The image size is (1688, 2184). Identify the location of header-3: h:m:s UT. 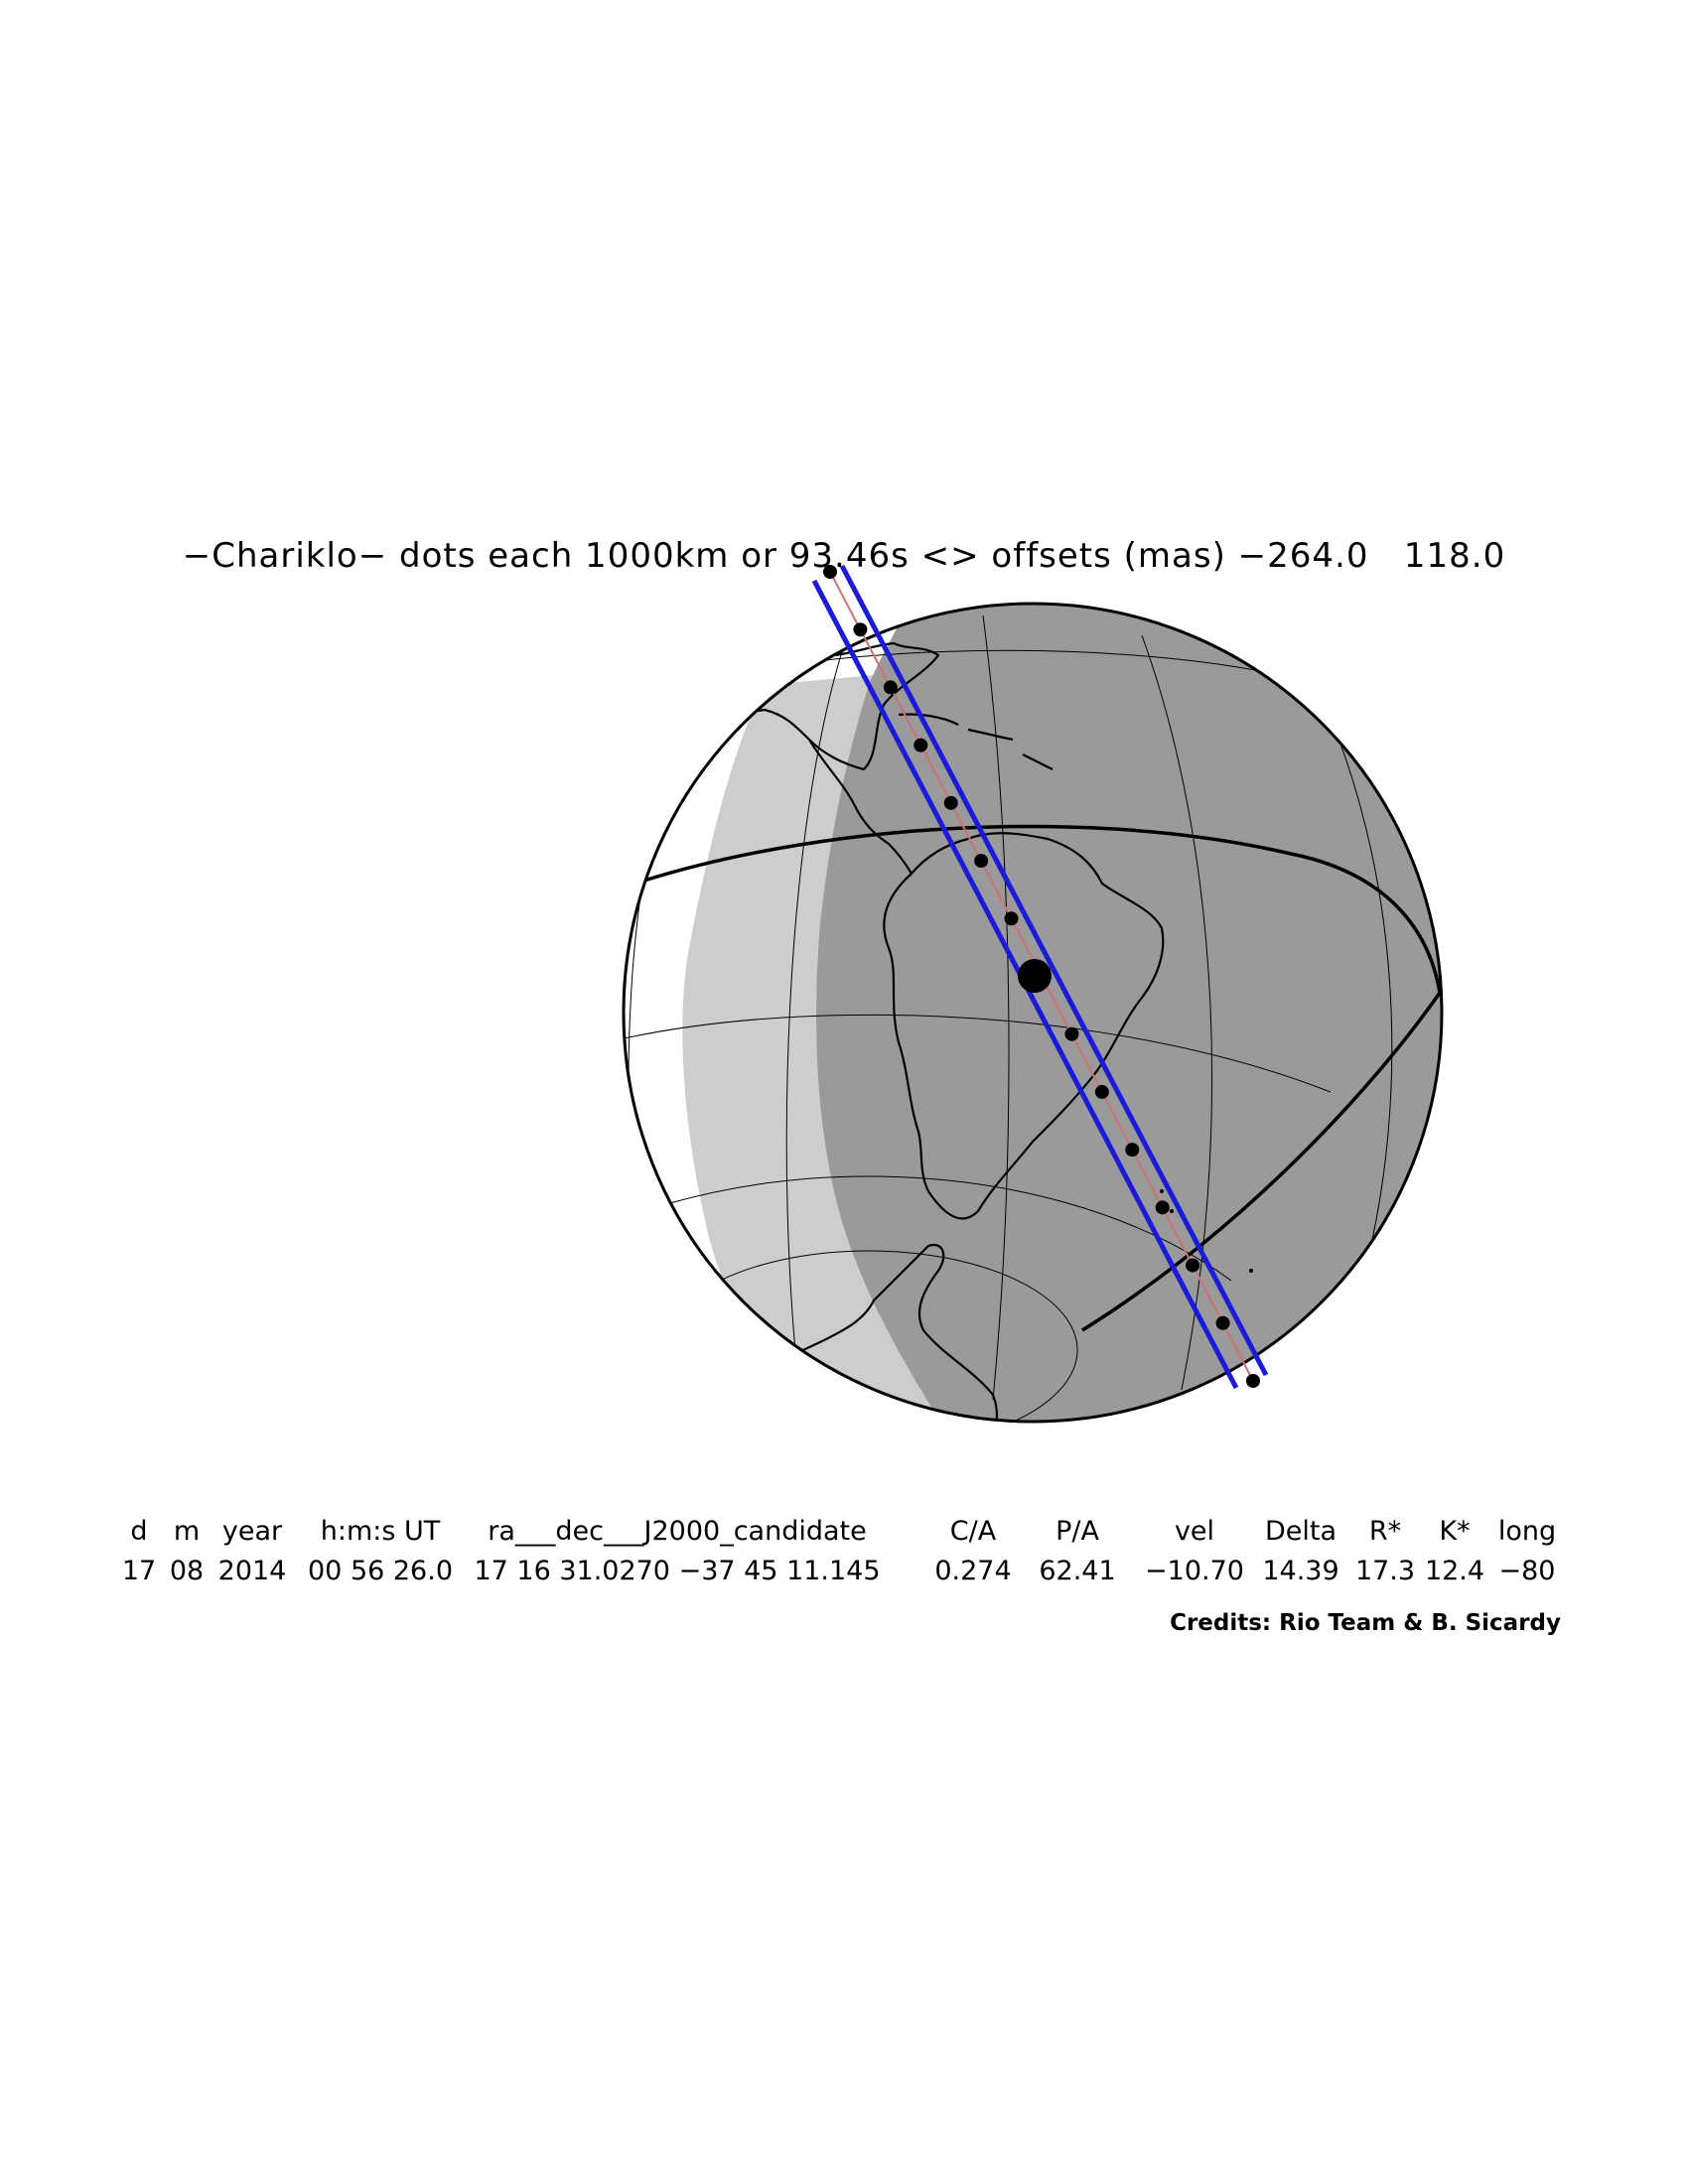
(380, 1531).